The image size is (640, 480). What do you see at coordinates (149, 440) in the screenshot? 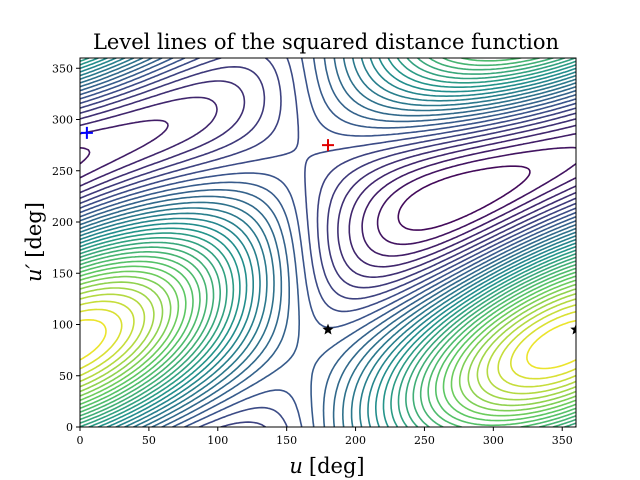
I see `x-tick-label: 50` at bounding box center [149, 440].